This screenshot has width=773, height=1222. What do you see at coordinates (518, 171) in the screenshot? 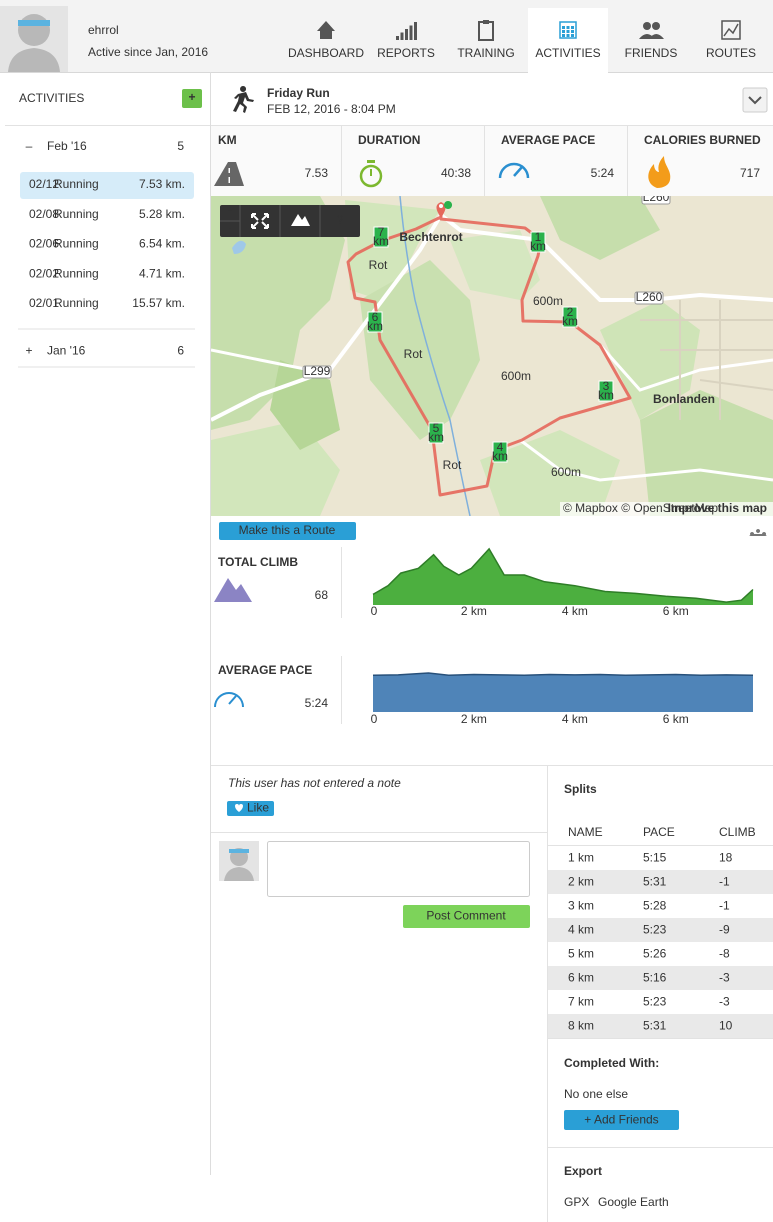
I see `gauge-needle` at bounding box center [518, 171].